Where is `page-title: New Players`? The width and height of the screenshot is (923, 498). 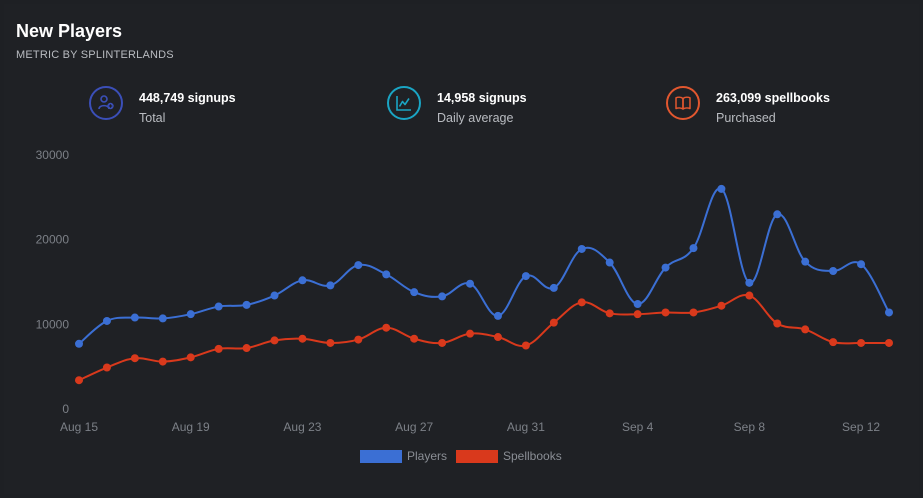 page-title: New Players is located at coordinates (69, 31).